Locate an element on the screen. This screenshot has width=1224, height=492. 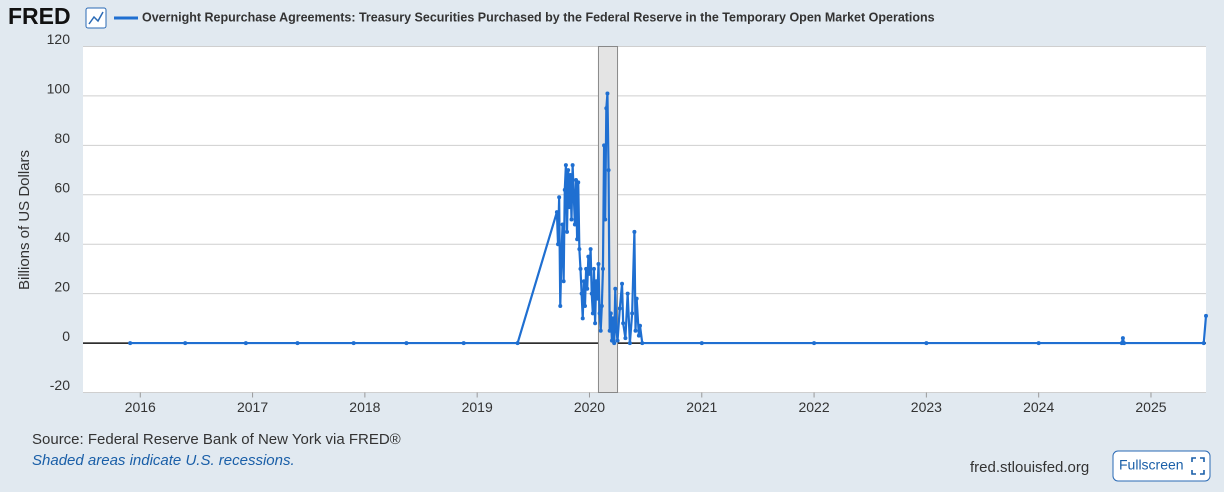
y-axis-label: Billions of US Dollars is located at coordinates (24, 220).